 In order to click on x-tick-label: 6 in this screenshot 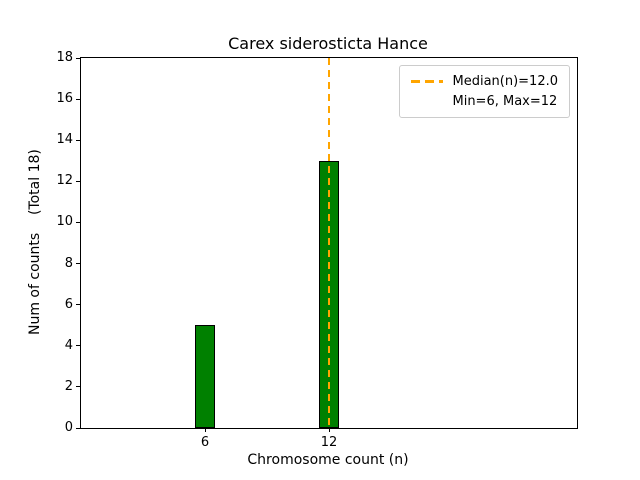, I will do `click(205, 442)`.